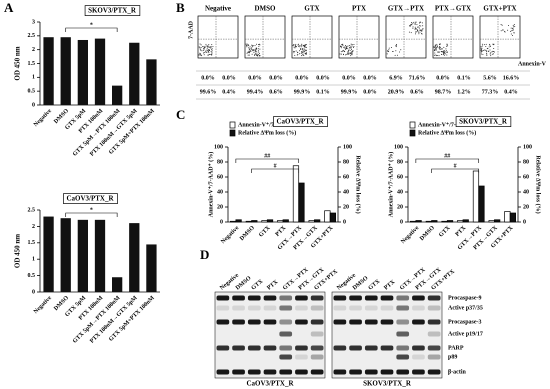 The image size is (550, 389). What do you see at coordinates (387, 384) in the screenshot?
I see `cell-line-label: SKOV3/PTX_R` at bounding box center [387, 384].